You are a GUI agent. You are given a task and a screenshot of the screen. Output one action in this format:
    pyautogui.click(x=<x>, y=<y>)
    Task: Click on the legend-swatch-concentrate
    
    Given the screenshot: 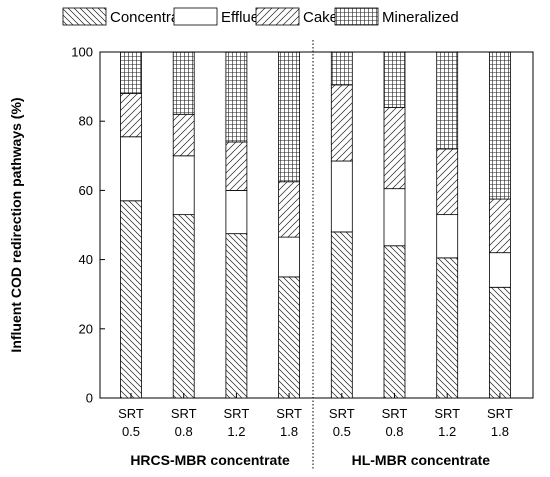 What is the action you would take?
    pyautogui.click(x=84, y=16)
    